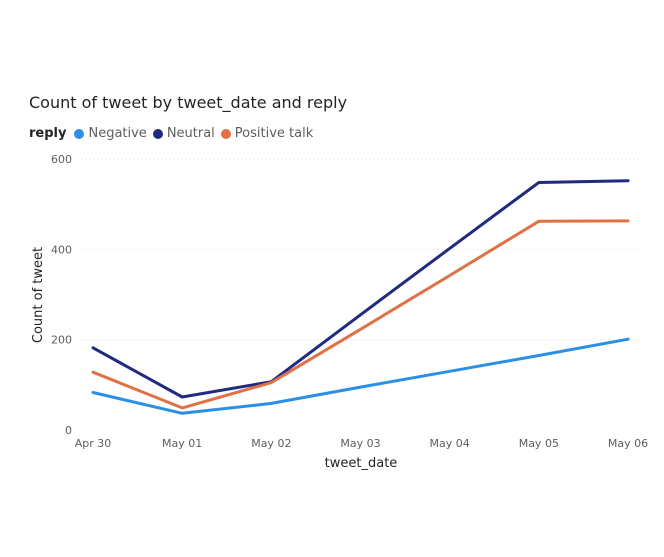 The width and height of the screenshot is (664, 557). What do you see at coordinates (79, 133) in the screenshot?
I see `legend-marker-negative` at bounding box center [79, 133].